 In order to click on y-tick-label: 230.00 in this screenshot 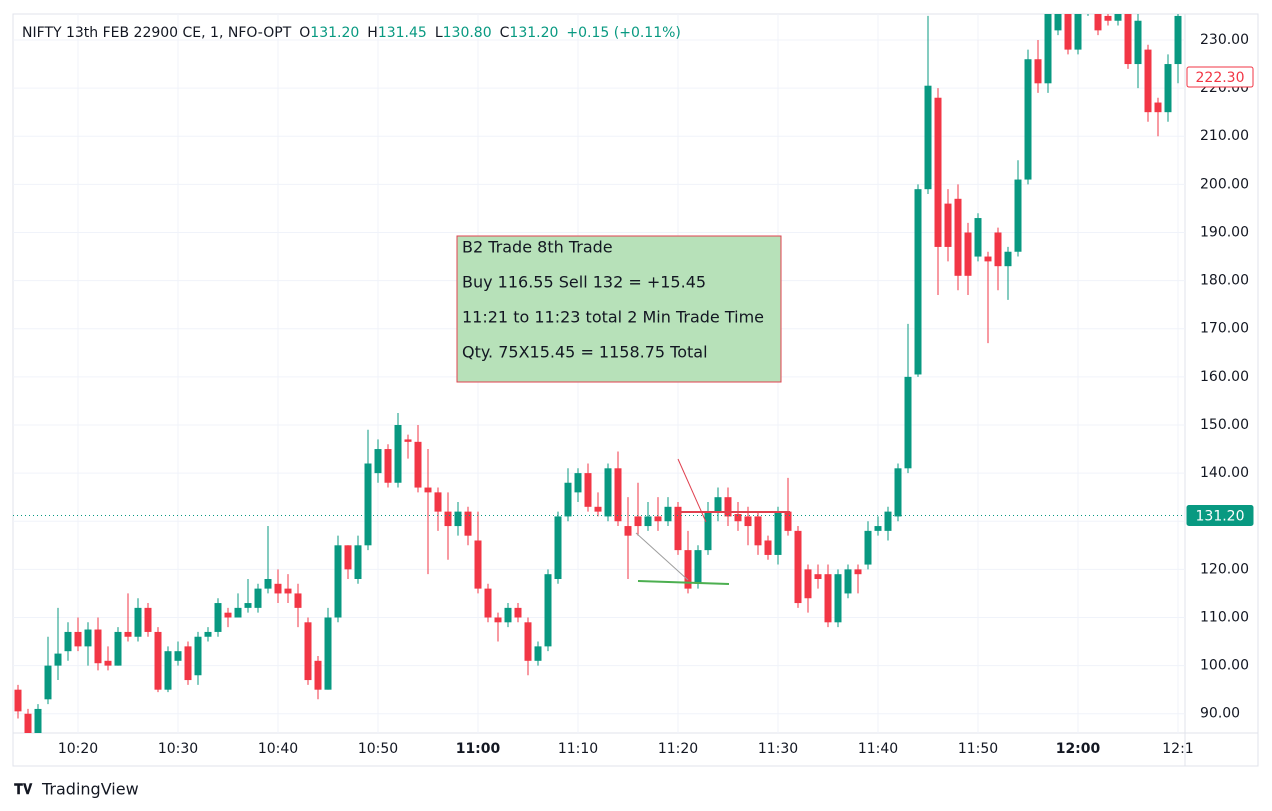, I will do `click(1224, 40)`.